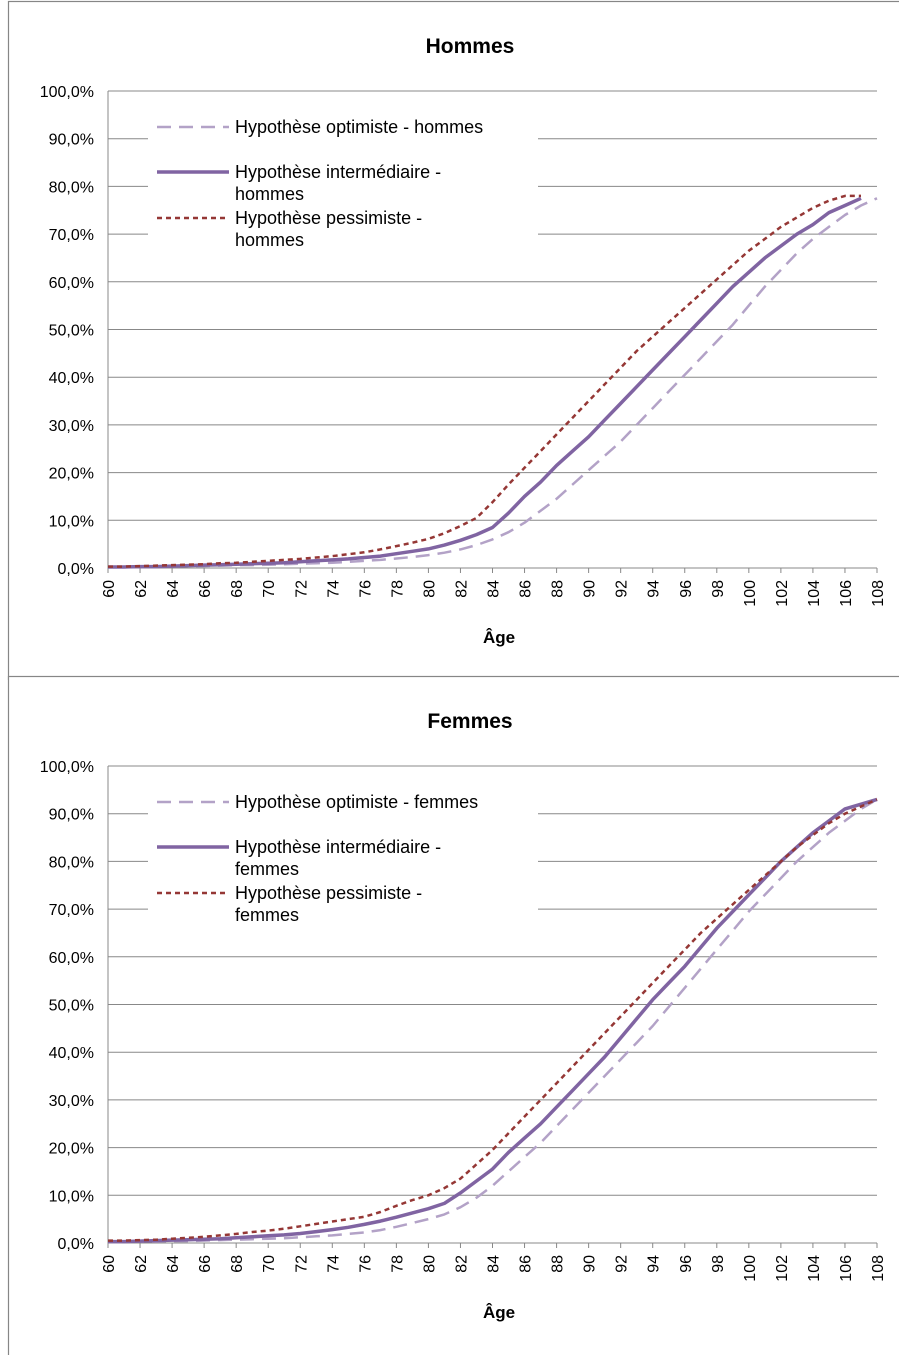 The image size is (899, 1355). I want to click on hommes-legend-label-line: Hypothèse intermédiaire -, so click(338, 172).